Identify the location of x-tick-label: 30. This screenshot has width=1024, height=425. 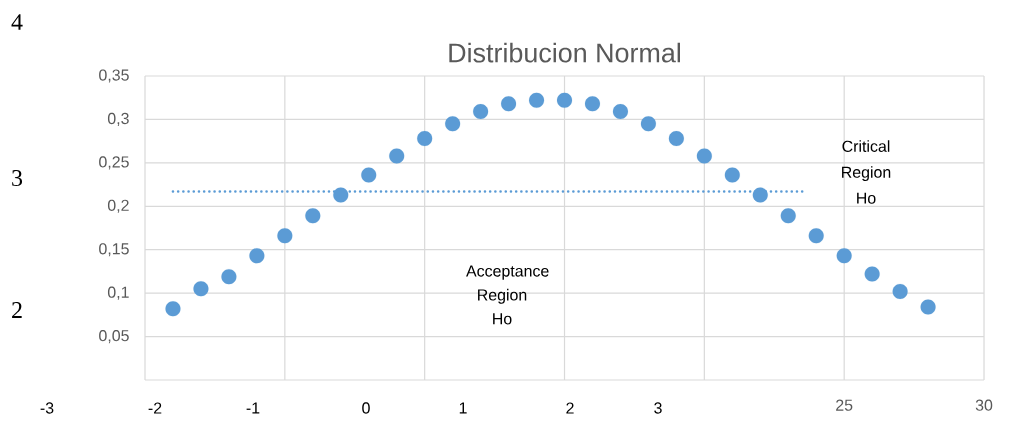
(984, 405).